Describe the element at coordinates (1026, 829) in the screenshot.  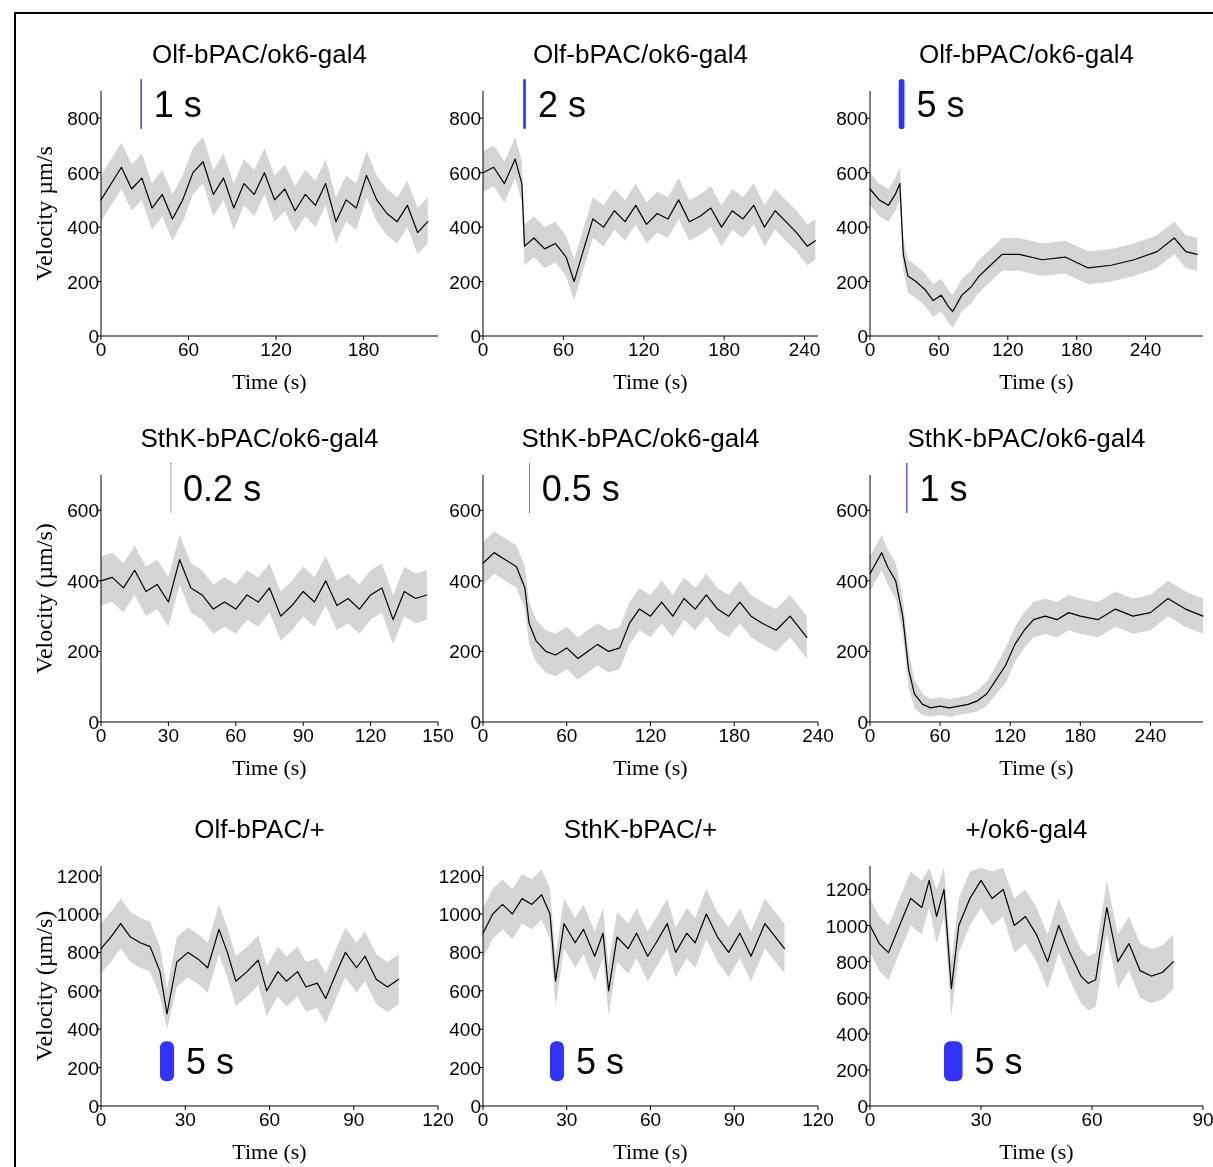
I see `chart-title: +/ok6-gal4` at that location.